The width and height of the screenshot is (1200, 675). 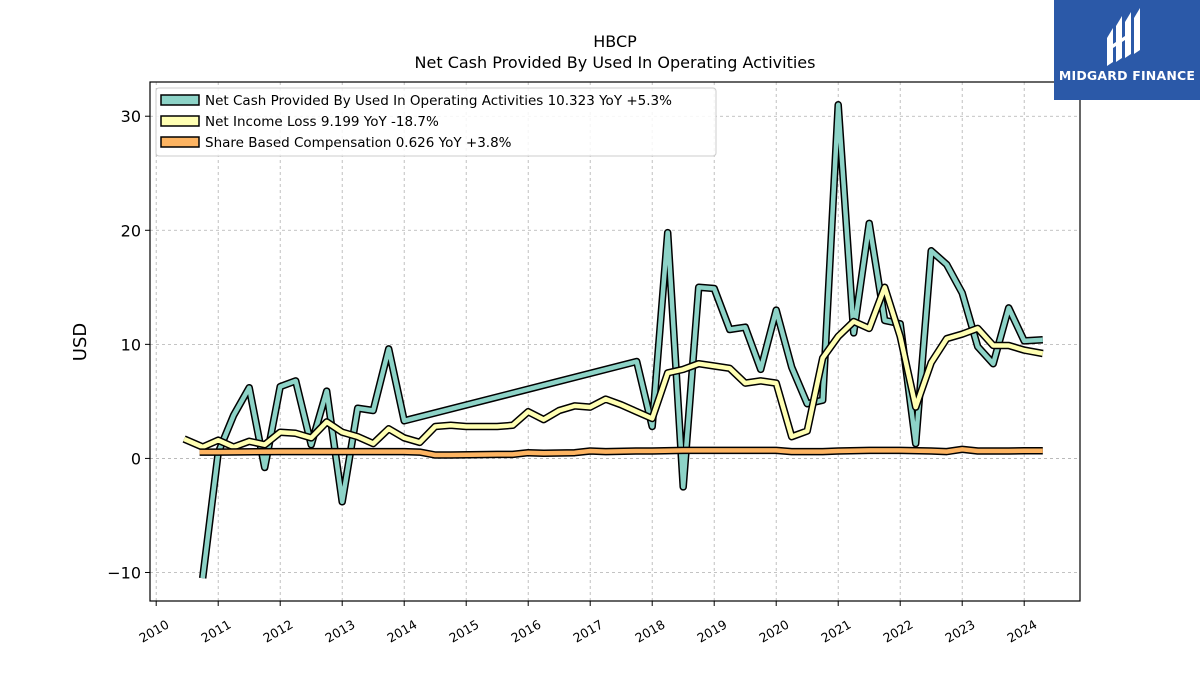 I want to click on midgard-logo: MIDGARD FINANCE, so click(x=1127, y=50).